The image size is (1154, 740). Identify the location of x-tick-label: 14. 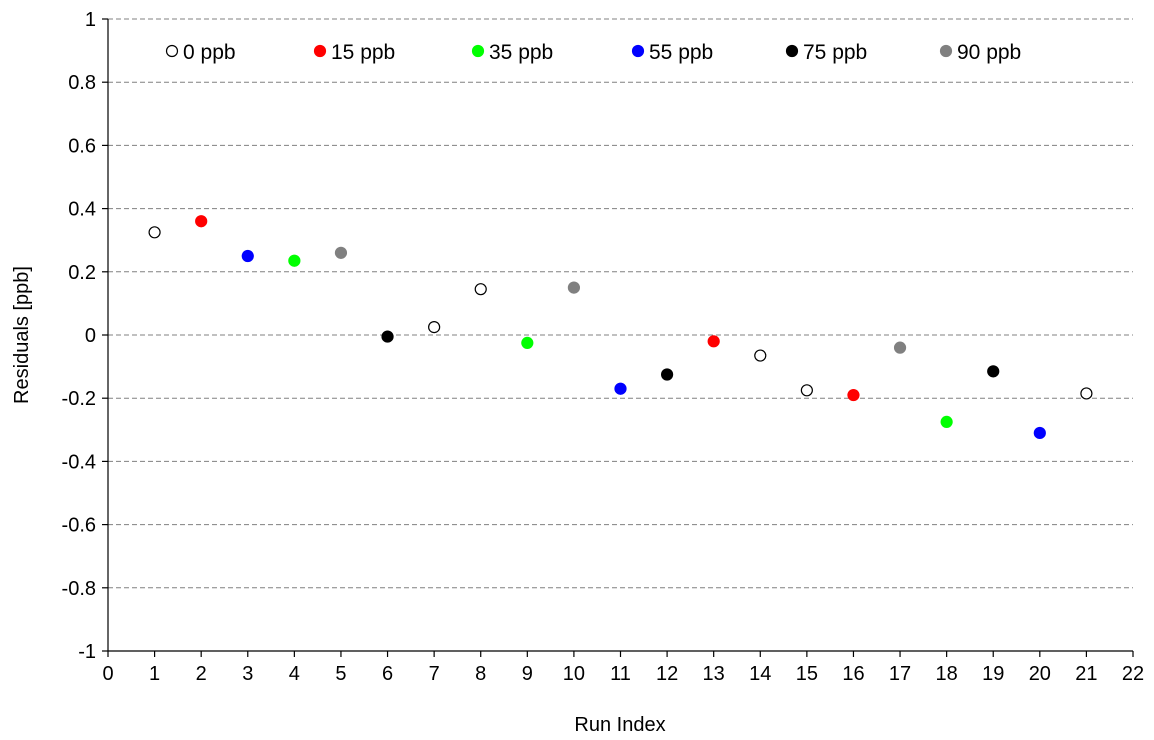
(760, 674).